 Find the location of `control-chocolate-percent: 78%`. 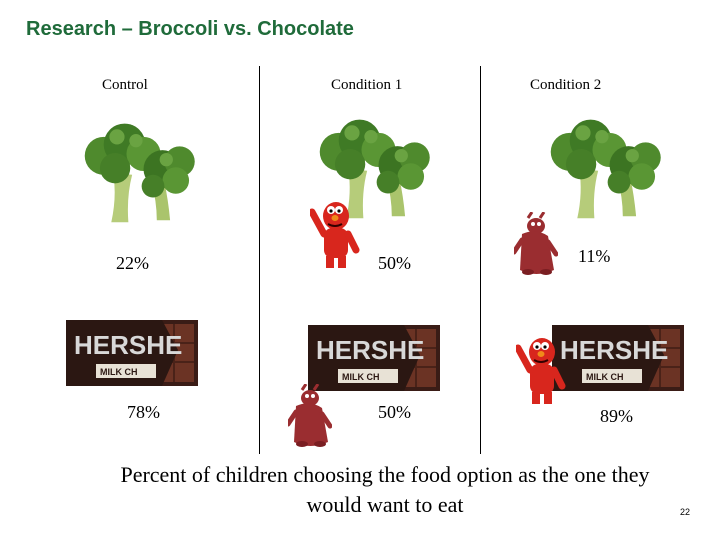

control-chocolate-percent: 78% is located at coordinates (143, 412).